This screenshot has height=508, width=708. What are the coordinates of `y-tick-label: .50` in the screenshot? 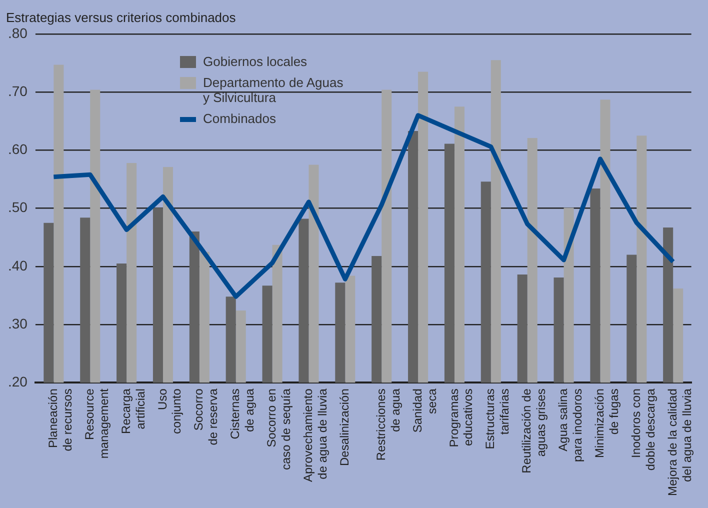 It's located at (18, 207).